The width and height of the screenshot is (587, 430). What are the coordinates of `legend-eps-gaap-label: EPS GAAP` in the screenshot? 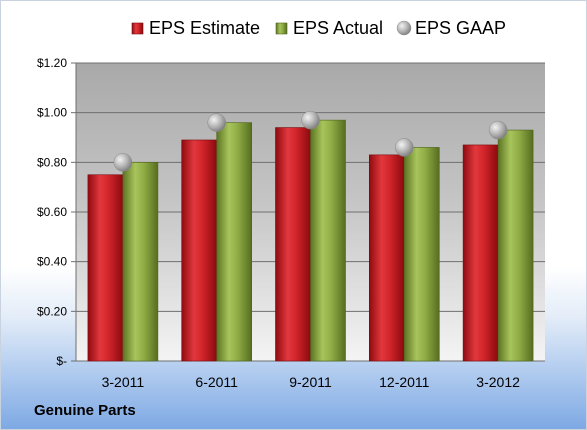 It's located at (460, 28).